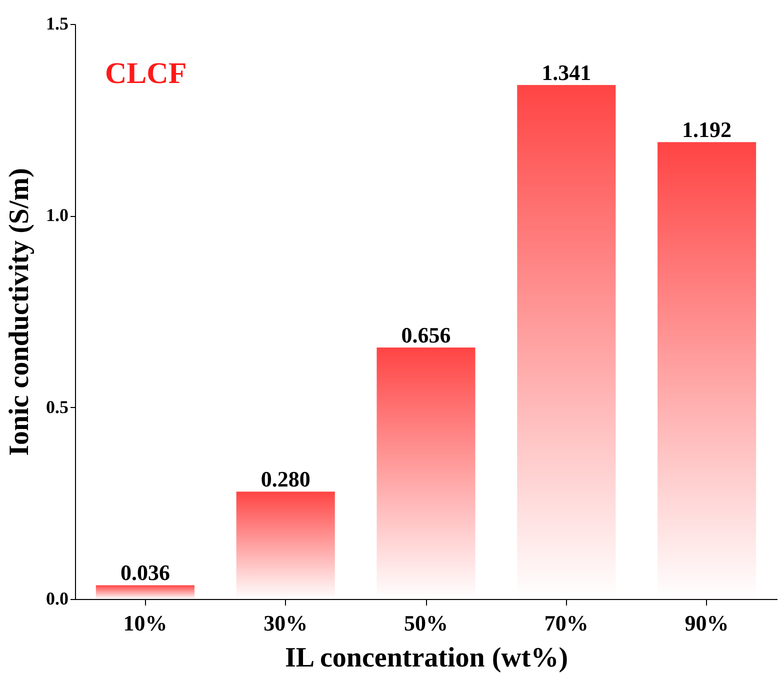 This screenshot has width=782, height=677. I want to click on x-tick-label: 10%, so click(145, 623).